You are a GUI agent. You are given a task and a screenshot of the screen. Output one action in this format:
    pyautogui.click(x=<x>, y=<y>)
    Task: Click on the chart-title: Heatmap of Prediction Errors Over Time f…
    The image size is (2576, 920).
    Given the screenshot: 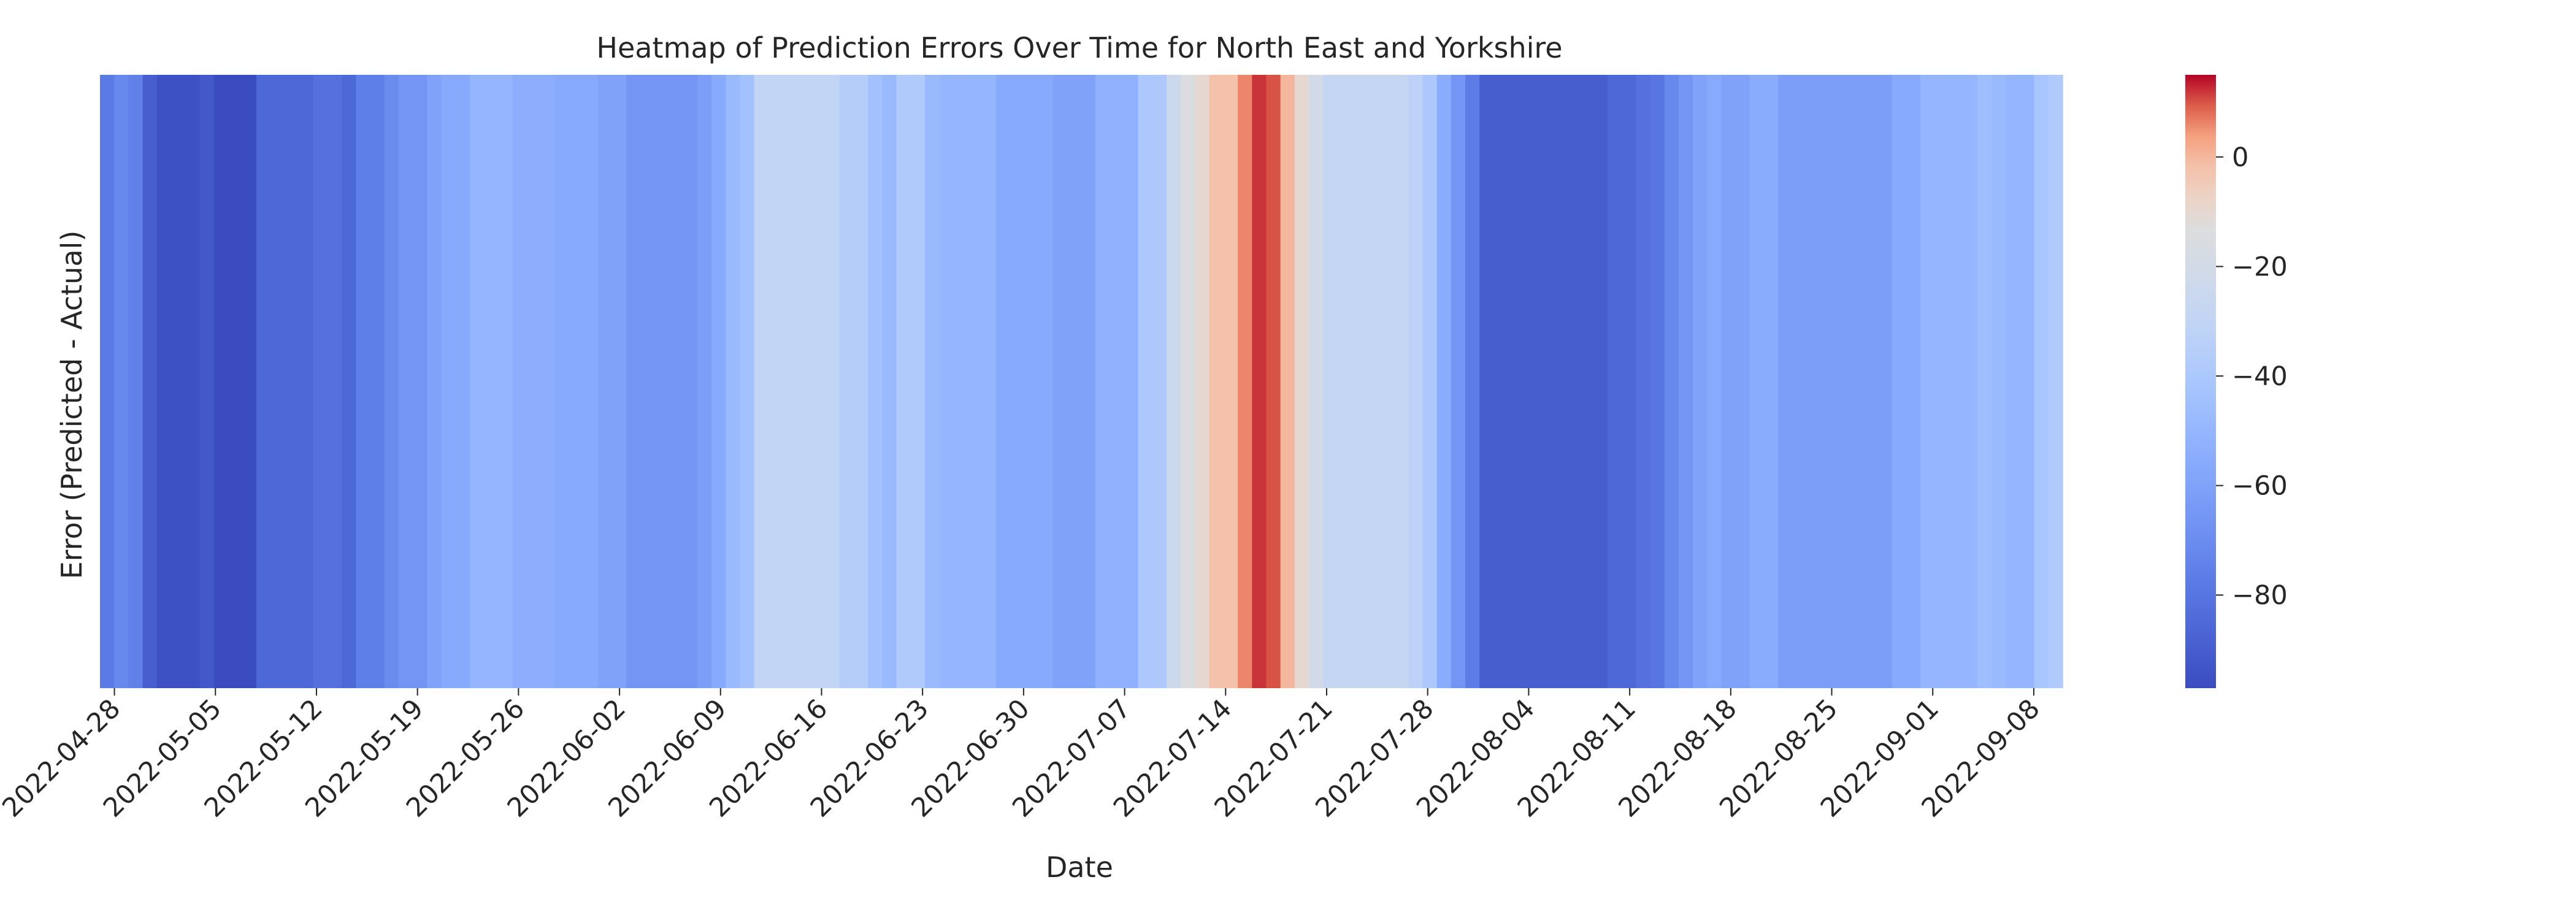 What is the action you would take?
    pyautogui.click(x=1079, y=47)
    